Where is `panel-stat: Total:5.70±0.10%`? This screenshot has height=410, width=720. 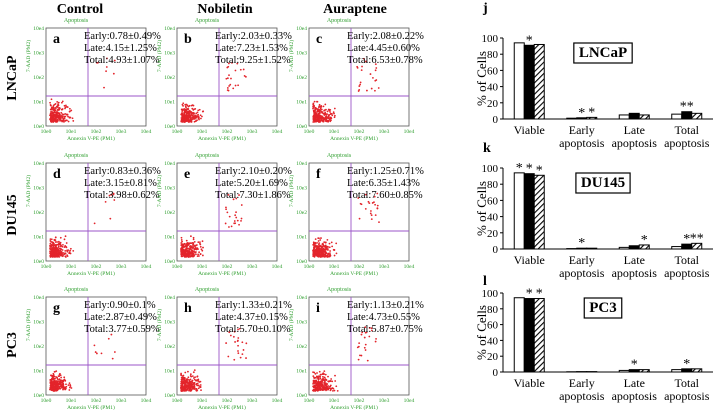 panel-stat: Total:5.70±0.10% is located at coordinates (253, 329).